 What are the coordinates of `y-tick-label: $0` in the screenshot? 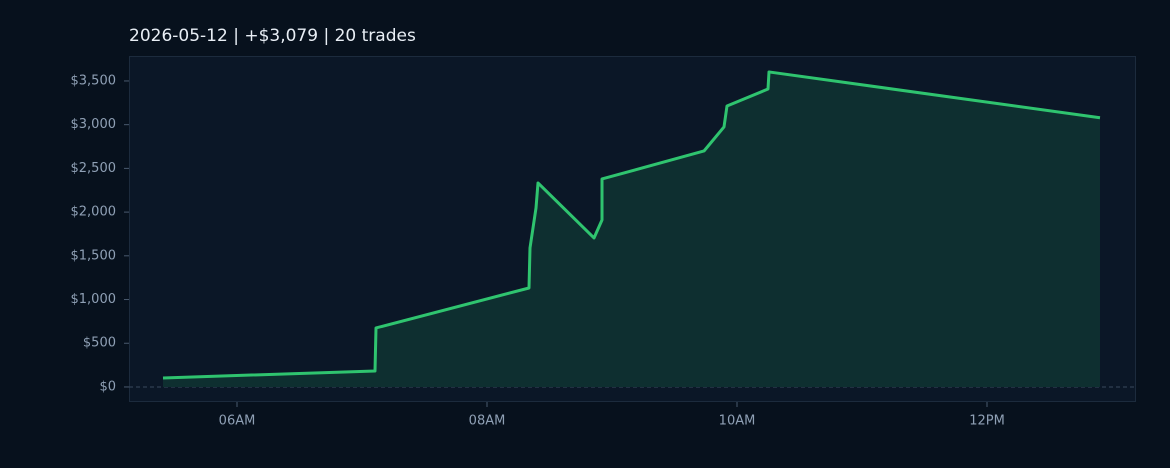 It's located at (107, 386).